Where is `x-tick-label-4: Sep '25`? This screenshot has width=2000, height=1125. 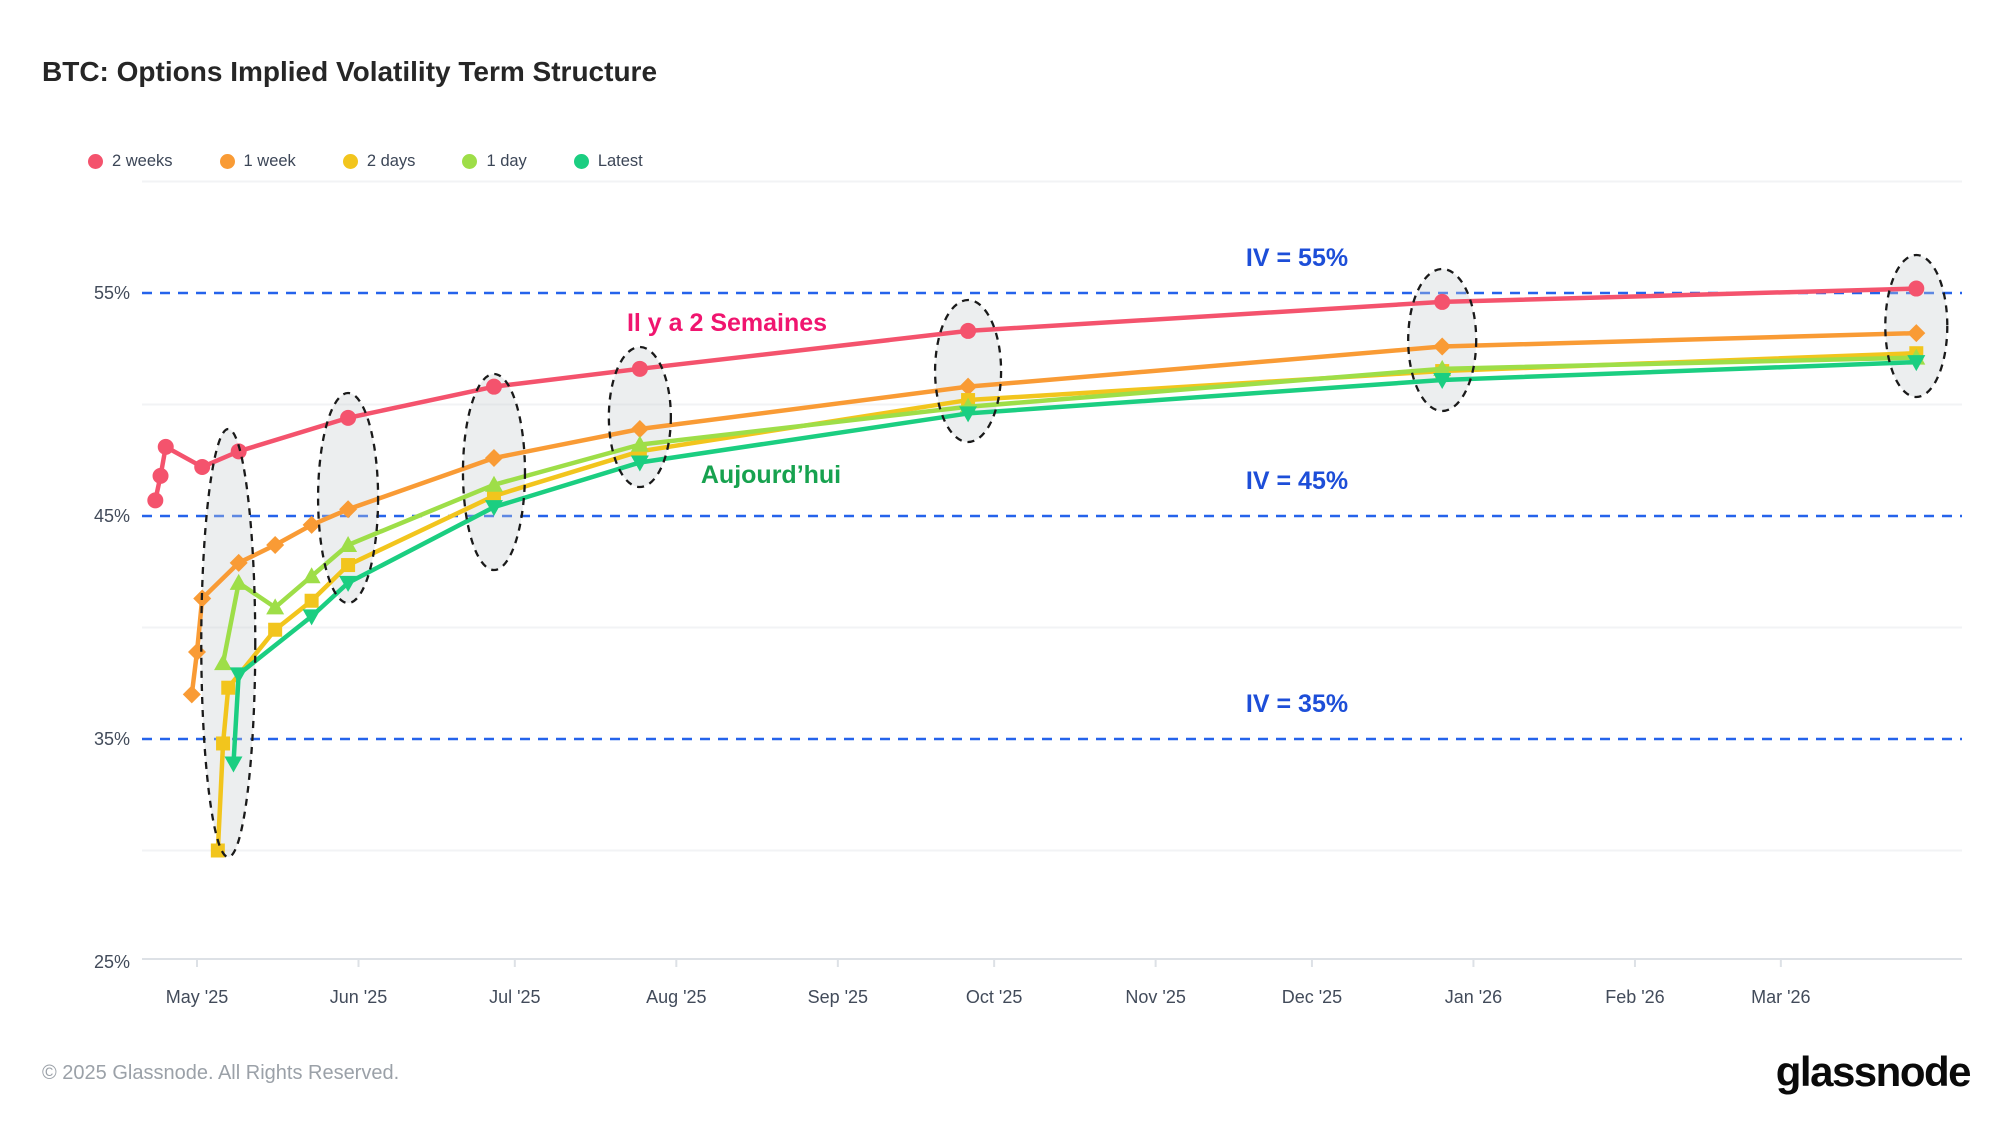
x-tick-label-4: Sep '25 is located at coordinates (838, 997).